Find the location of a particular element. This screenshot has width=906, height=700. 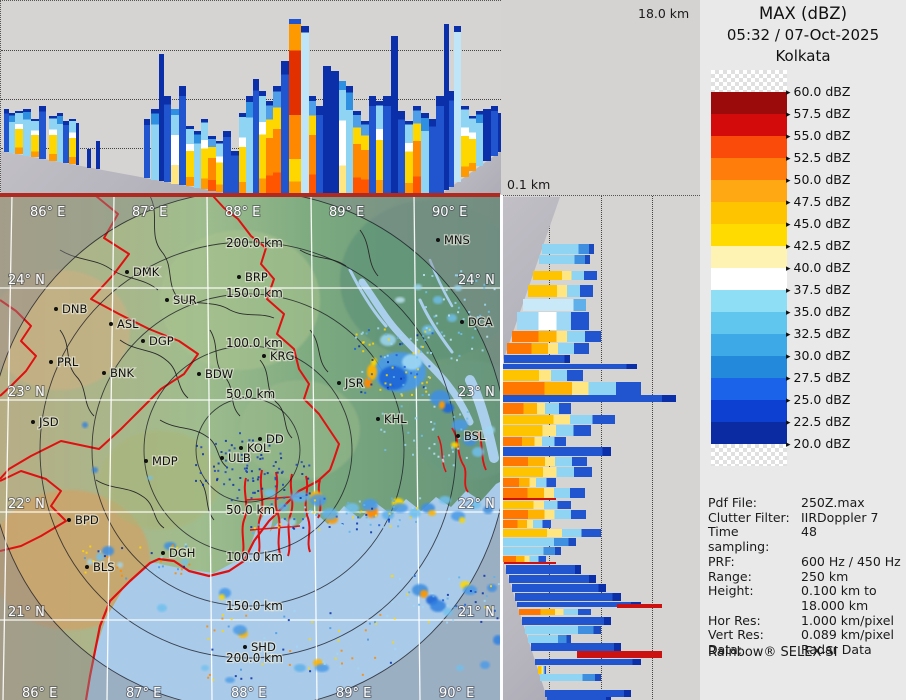

dbz-tick: ▸ 50.0 dBZ is located at coordinates (818, 179).